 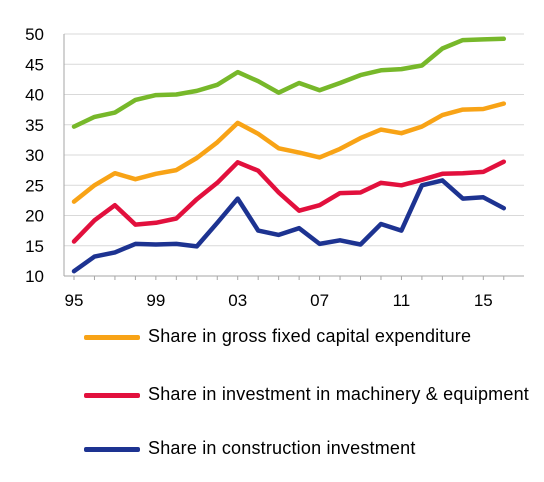 What do you see at coordinates (279, 300) in the screenshot?
I see `x-axis-tick-labels: 95 99 03 07 11 15` at bounding box center [279, 300].